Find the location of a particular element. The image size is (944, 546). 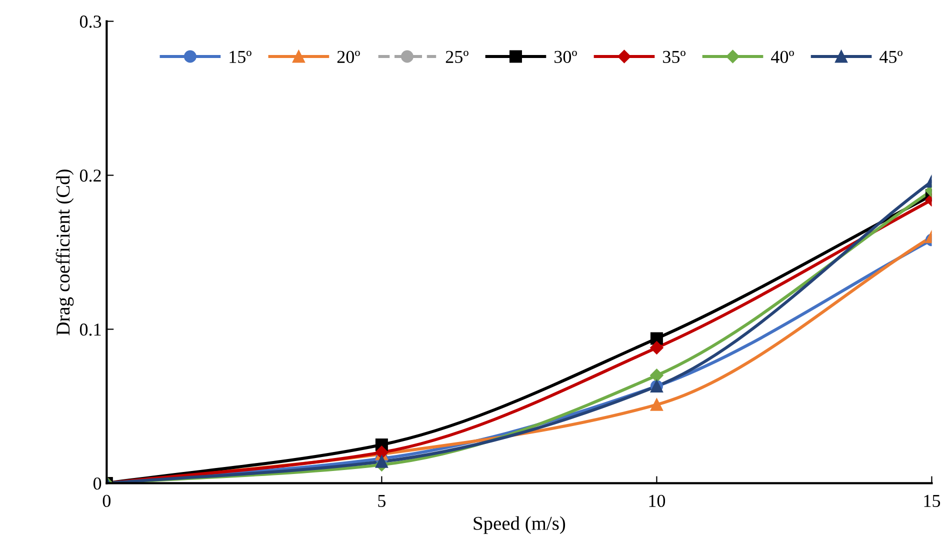

x-tick-label: 15 is located at coordinates (932, 501).